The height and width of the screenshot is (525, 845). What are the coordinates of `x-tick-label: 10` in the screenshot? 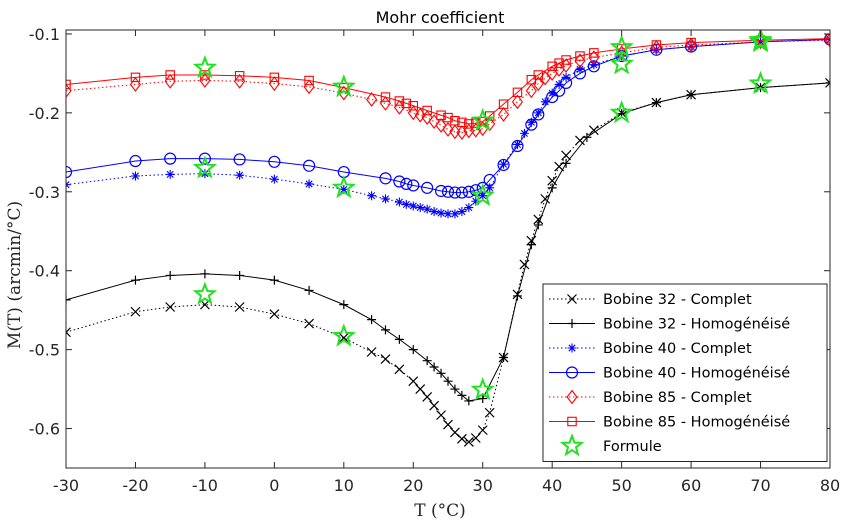 It's located at (344, 485).